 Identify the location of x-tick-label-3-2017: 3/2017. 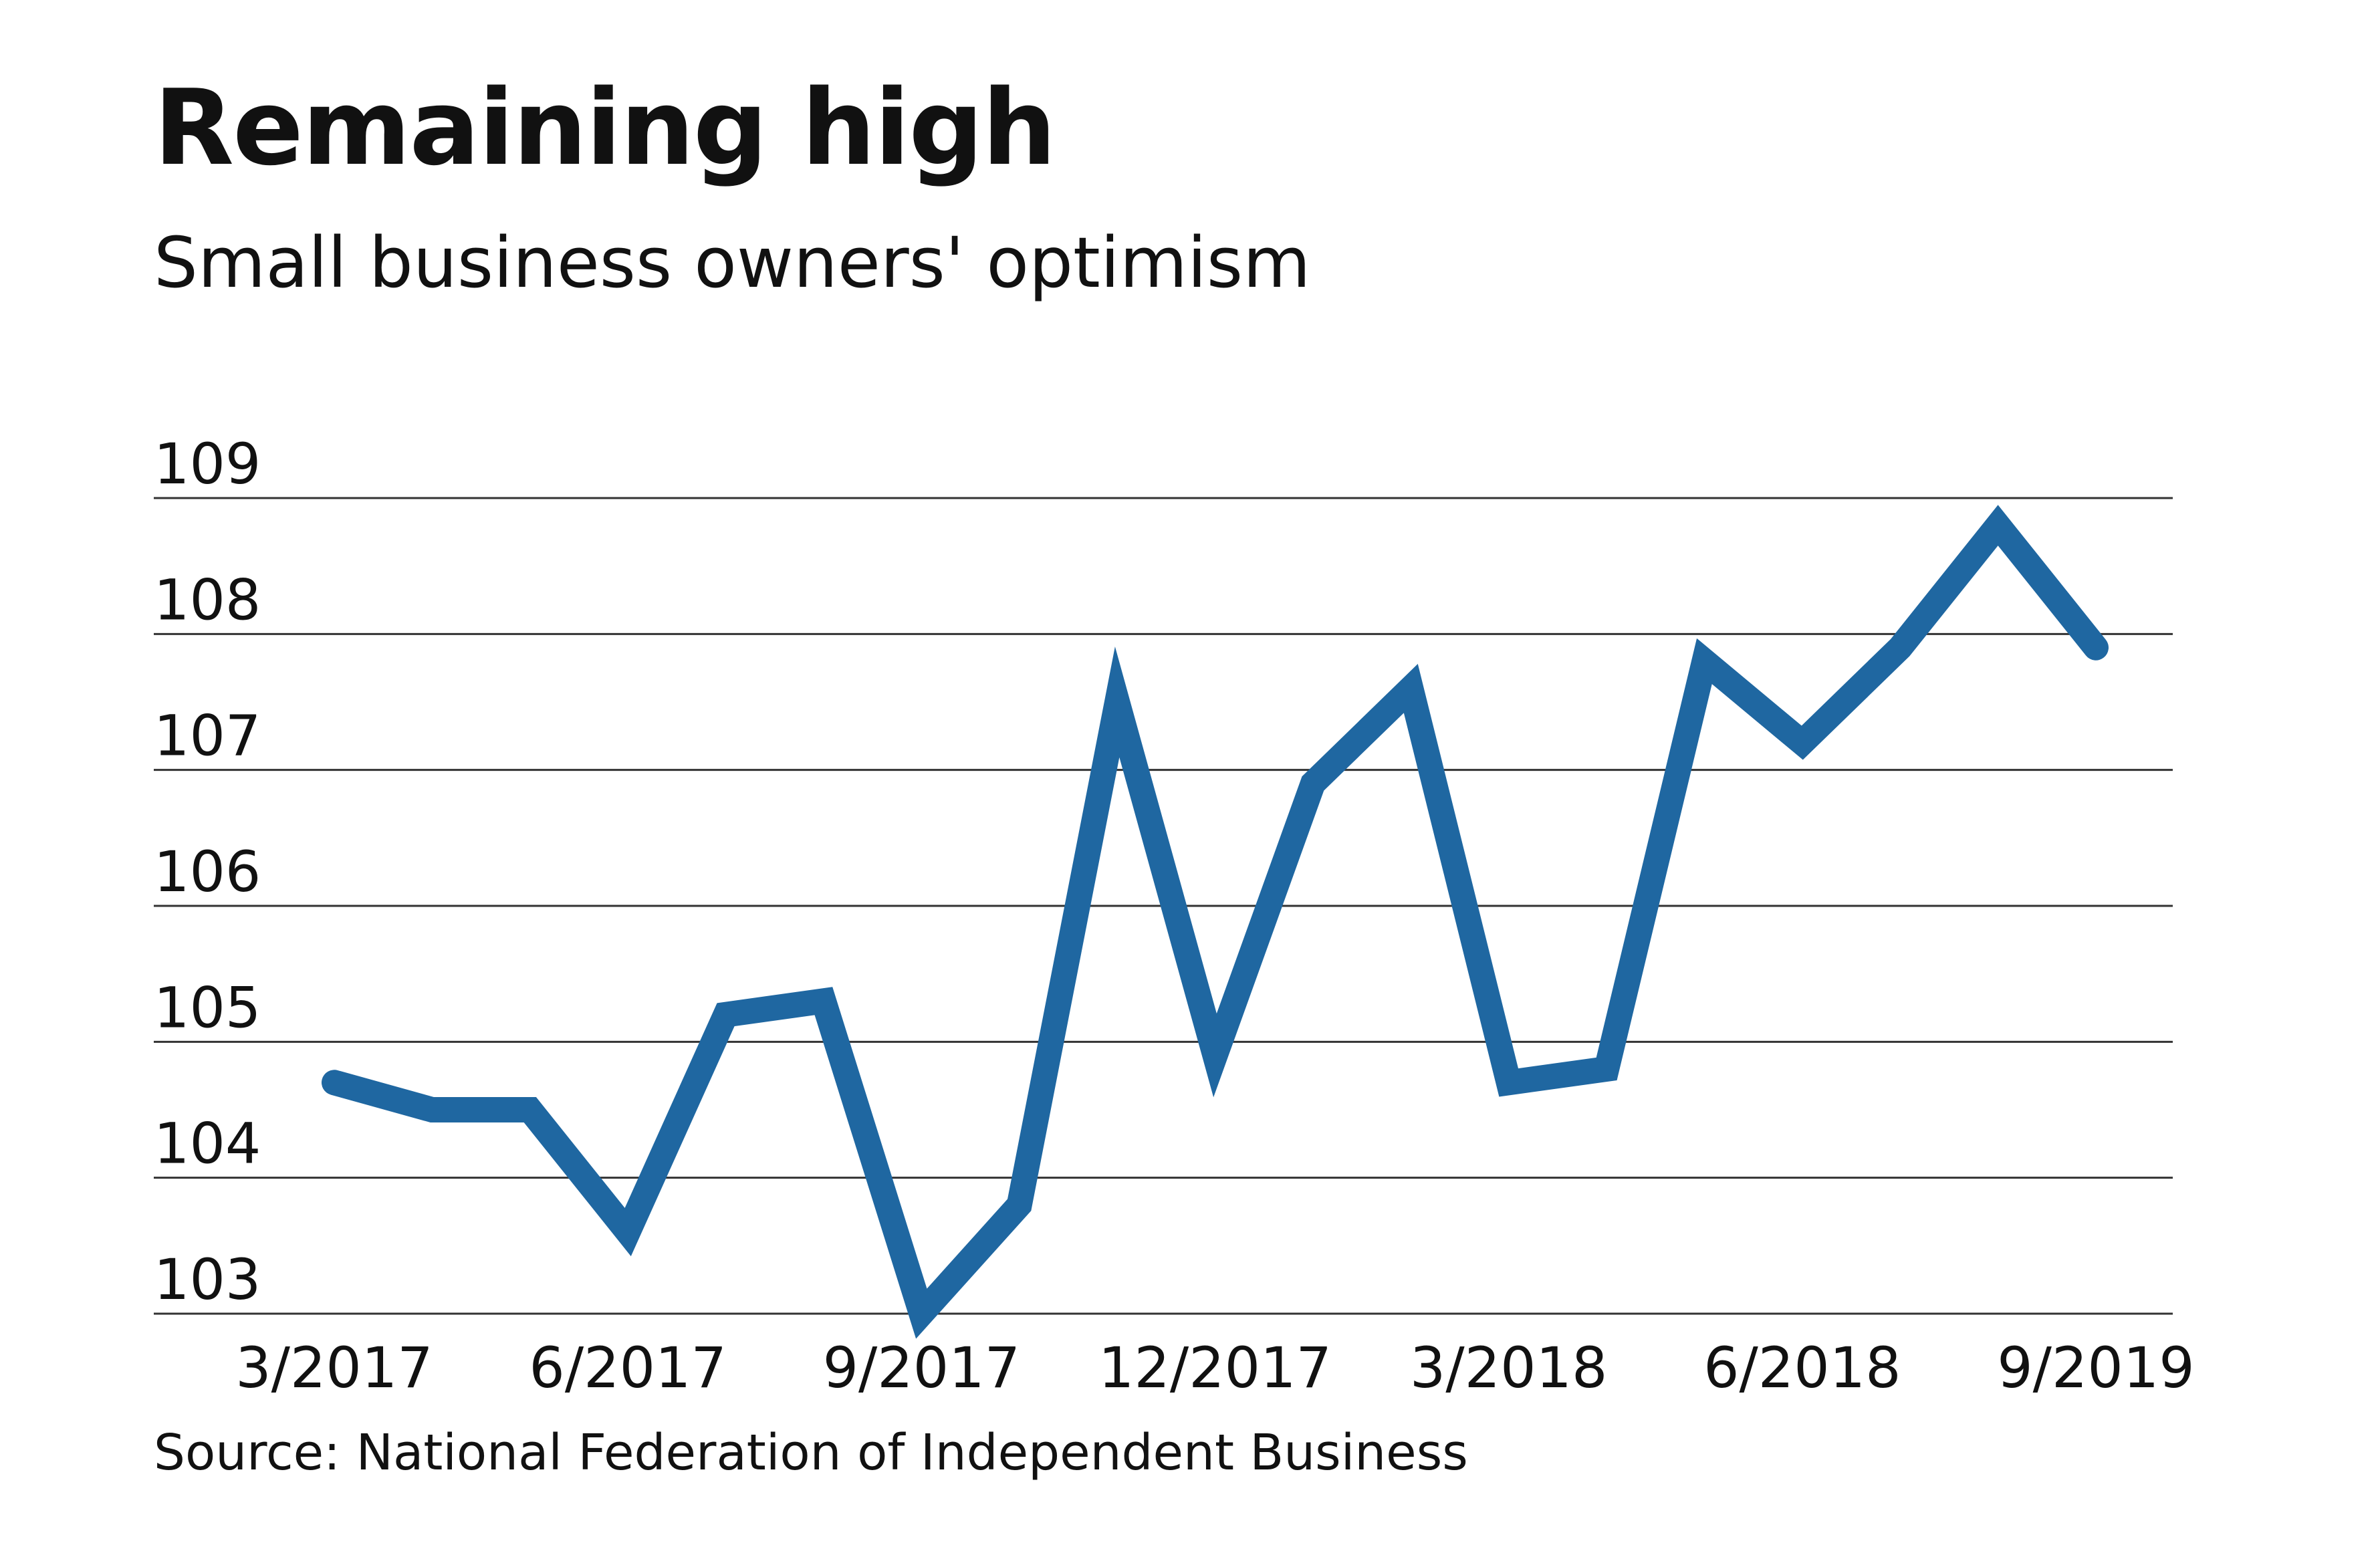
(334, 1368).